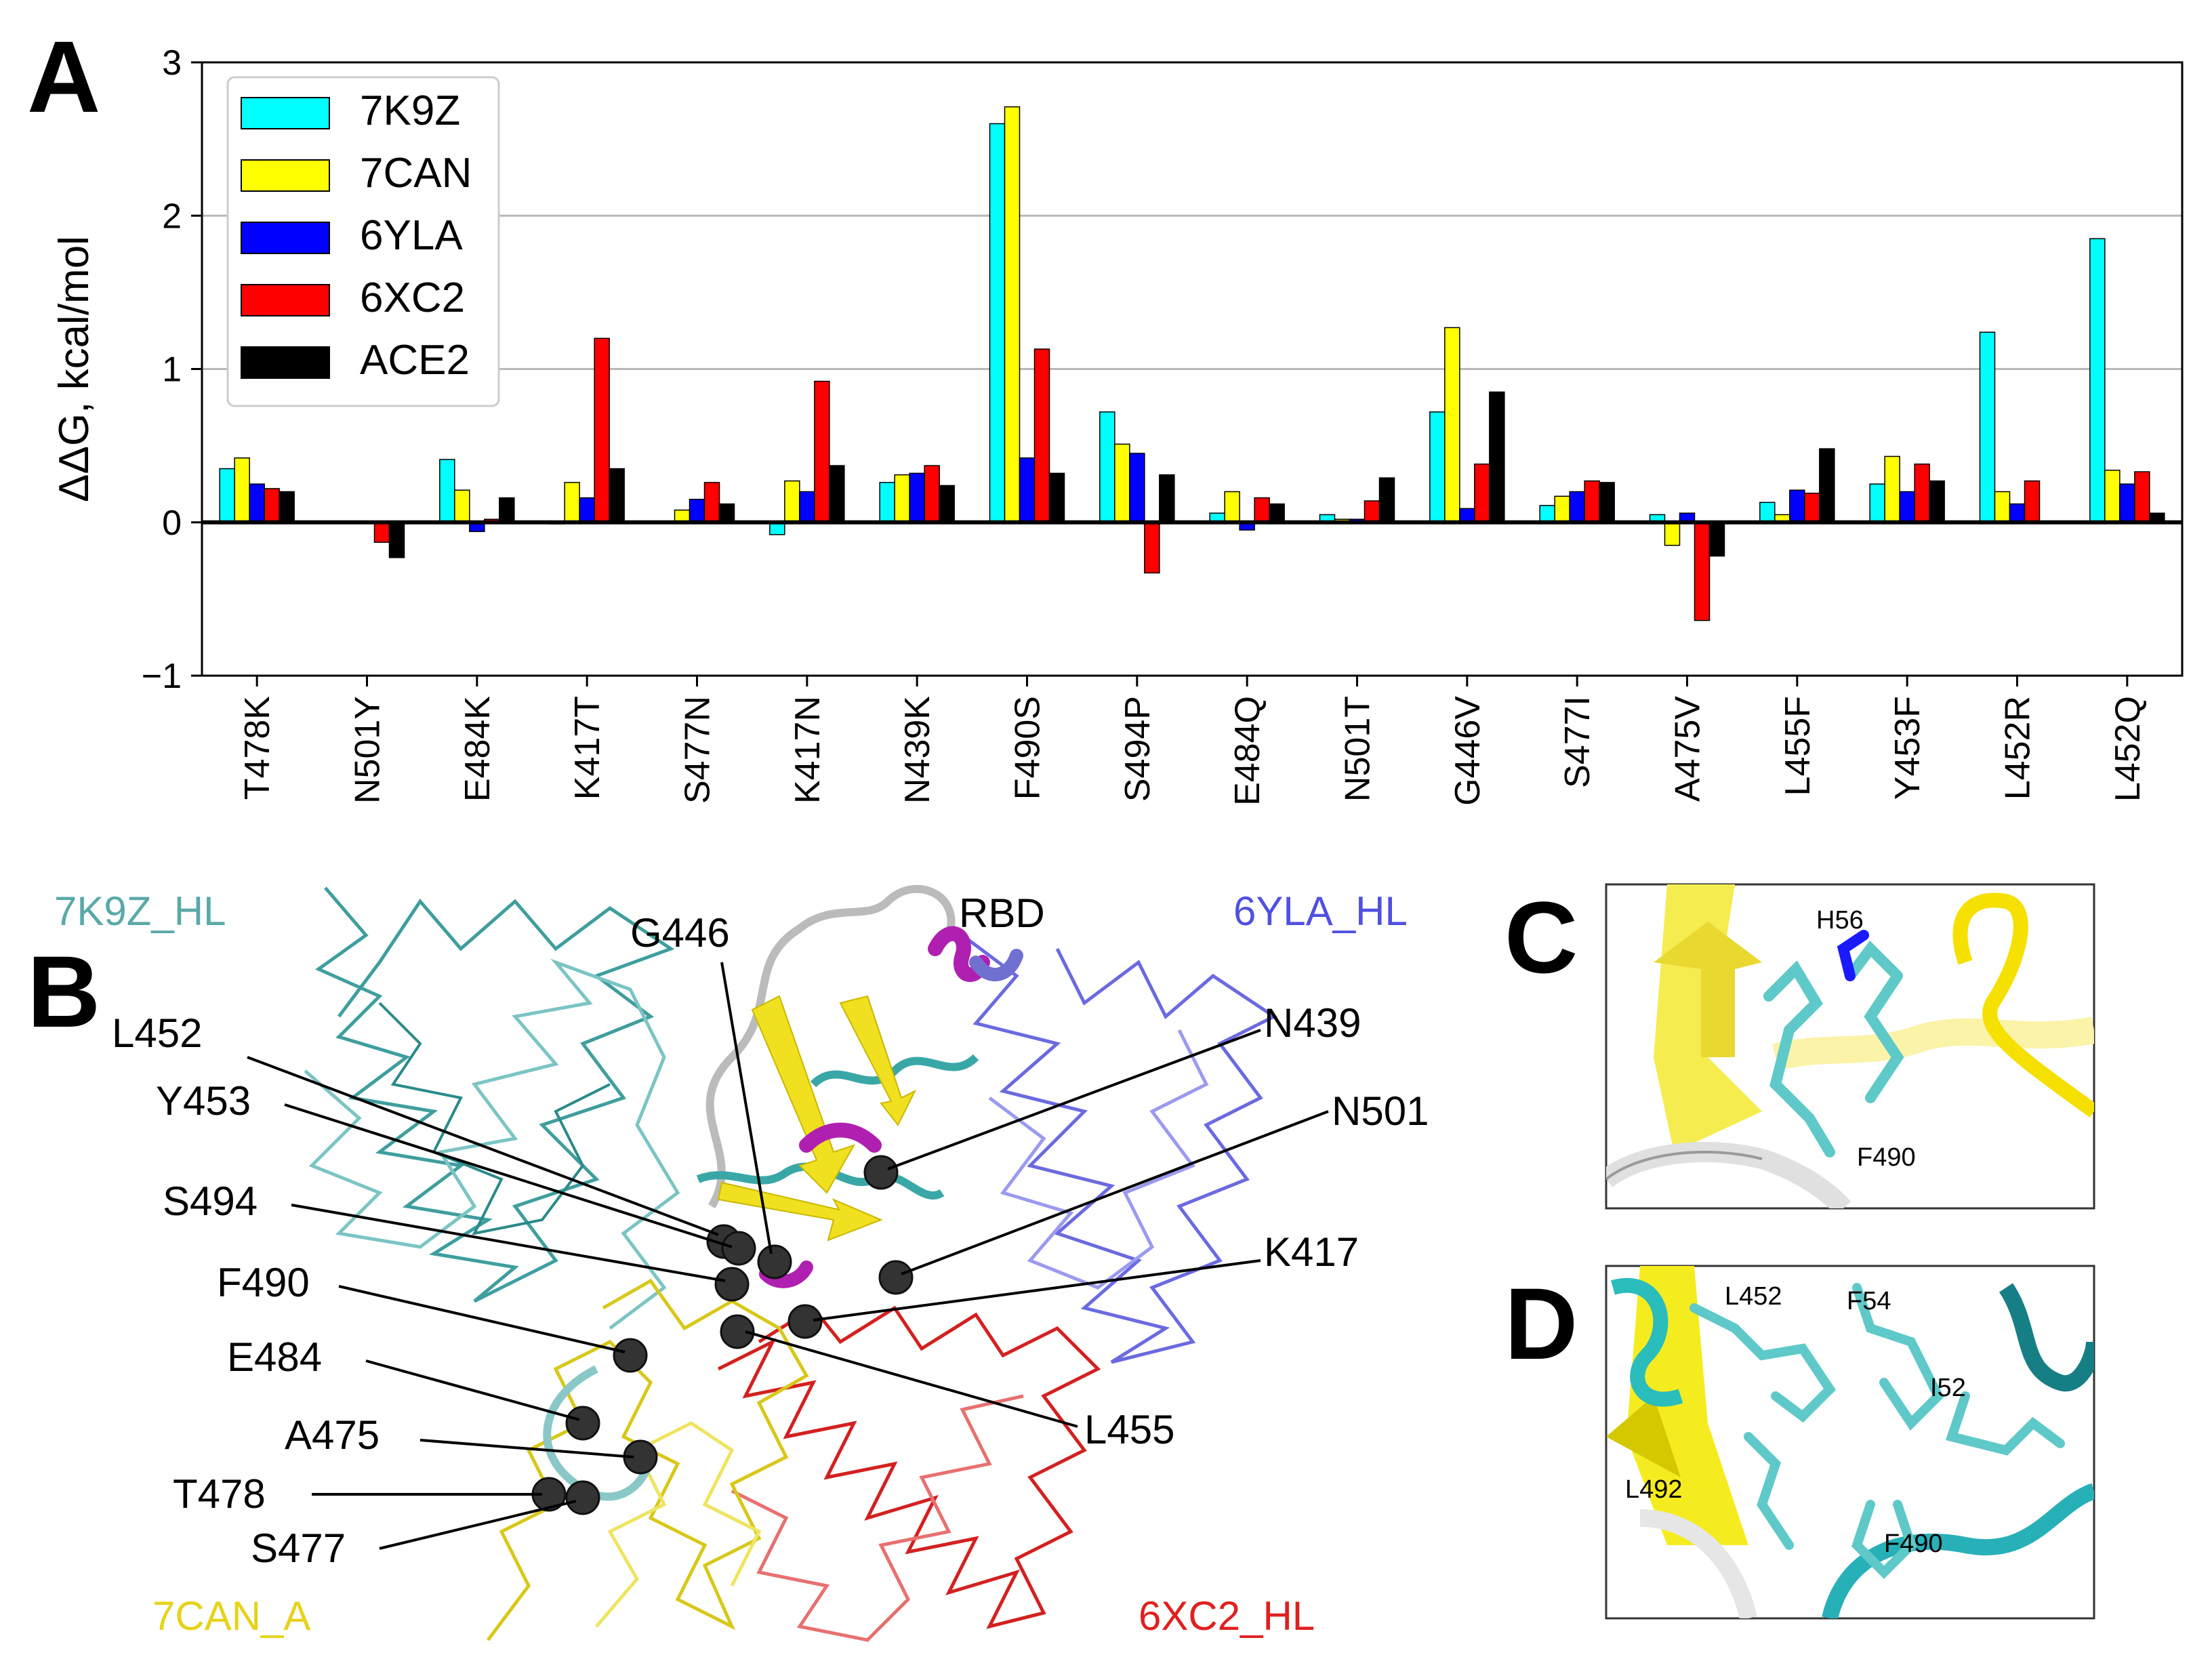 This screenshot has height=1680, width=2212. What do you see at coordinates (220, 1494) in the screenshot?
I see `residue-label-t478: T478` at bounding box center [220, 1494].